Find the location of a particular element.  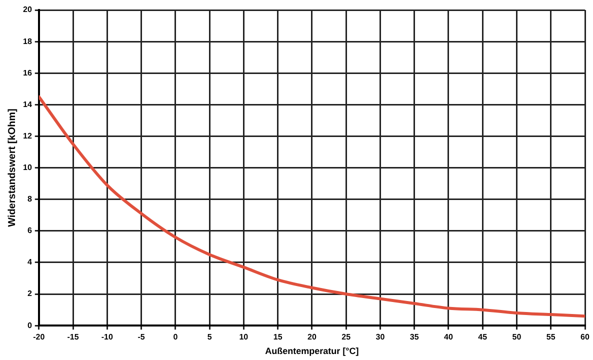

y-tick-label: 14 is located at coordinates (27, 104).